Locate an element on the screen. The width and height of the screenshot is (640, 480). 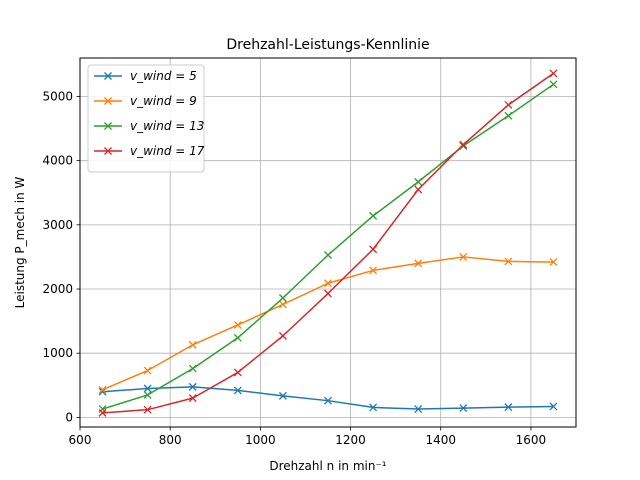
x-tick-label: 600 is located at coordinates (80, 440).